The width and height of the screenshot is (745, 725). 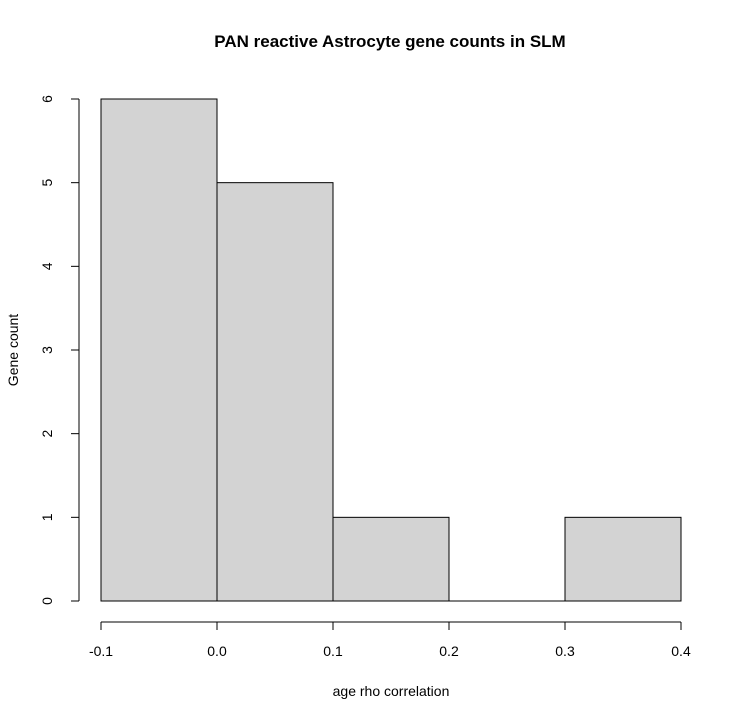 I want to click on y-axis-label: Gene count, so click(x=13, y=350).